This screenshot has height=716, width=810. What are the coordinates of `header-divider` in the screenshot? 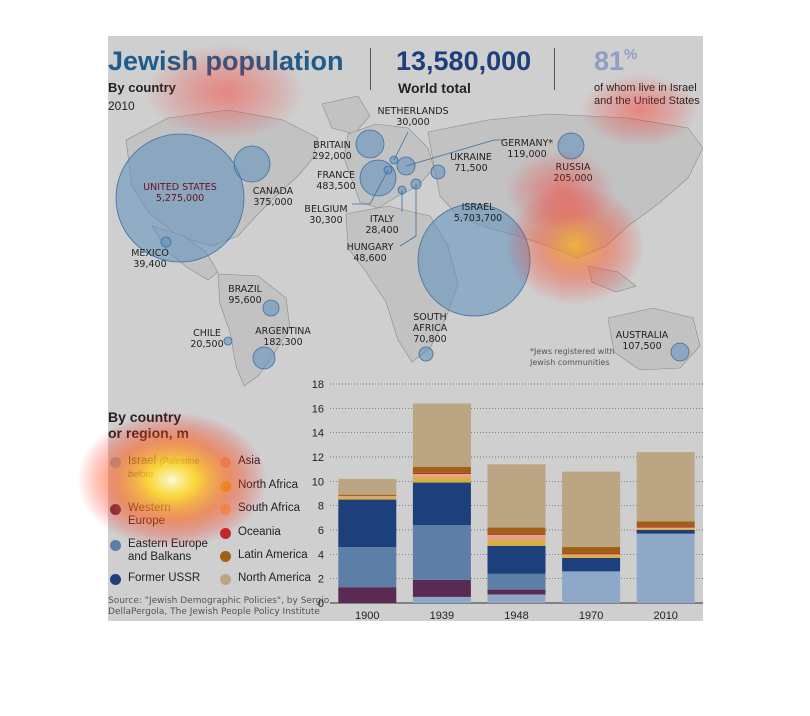 It's located at (370, 69).